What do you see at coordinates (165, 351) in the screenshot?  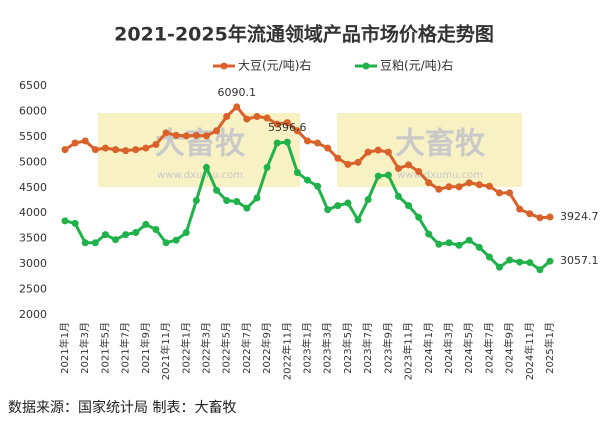 I see `x-tick-label: 2021年11月` at bounding box center [165, 351].